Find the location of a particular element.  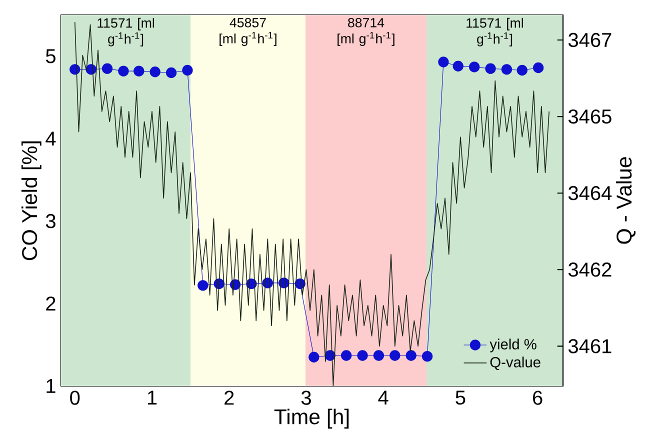

y-tick-label: 5 is located at coordinates (51, 56).